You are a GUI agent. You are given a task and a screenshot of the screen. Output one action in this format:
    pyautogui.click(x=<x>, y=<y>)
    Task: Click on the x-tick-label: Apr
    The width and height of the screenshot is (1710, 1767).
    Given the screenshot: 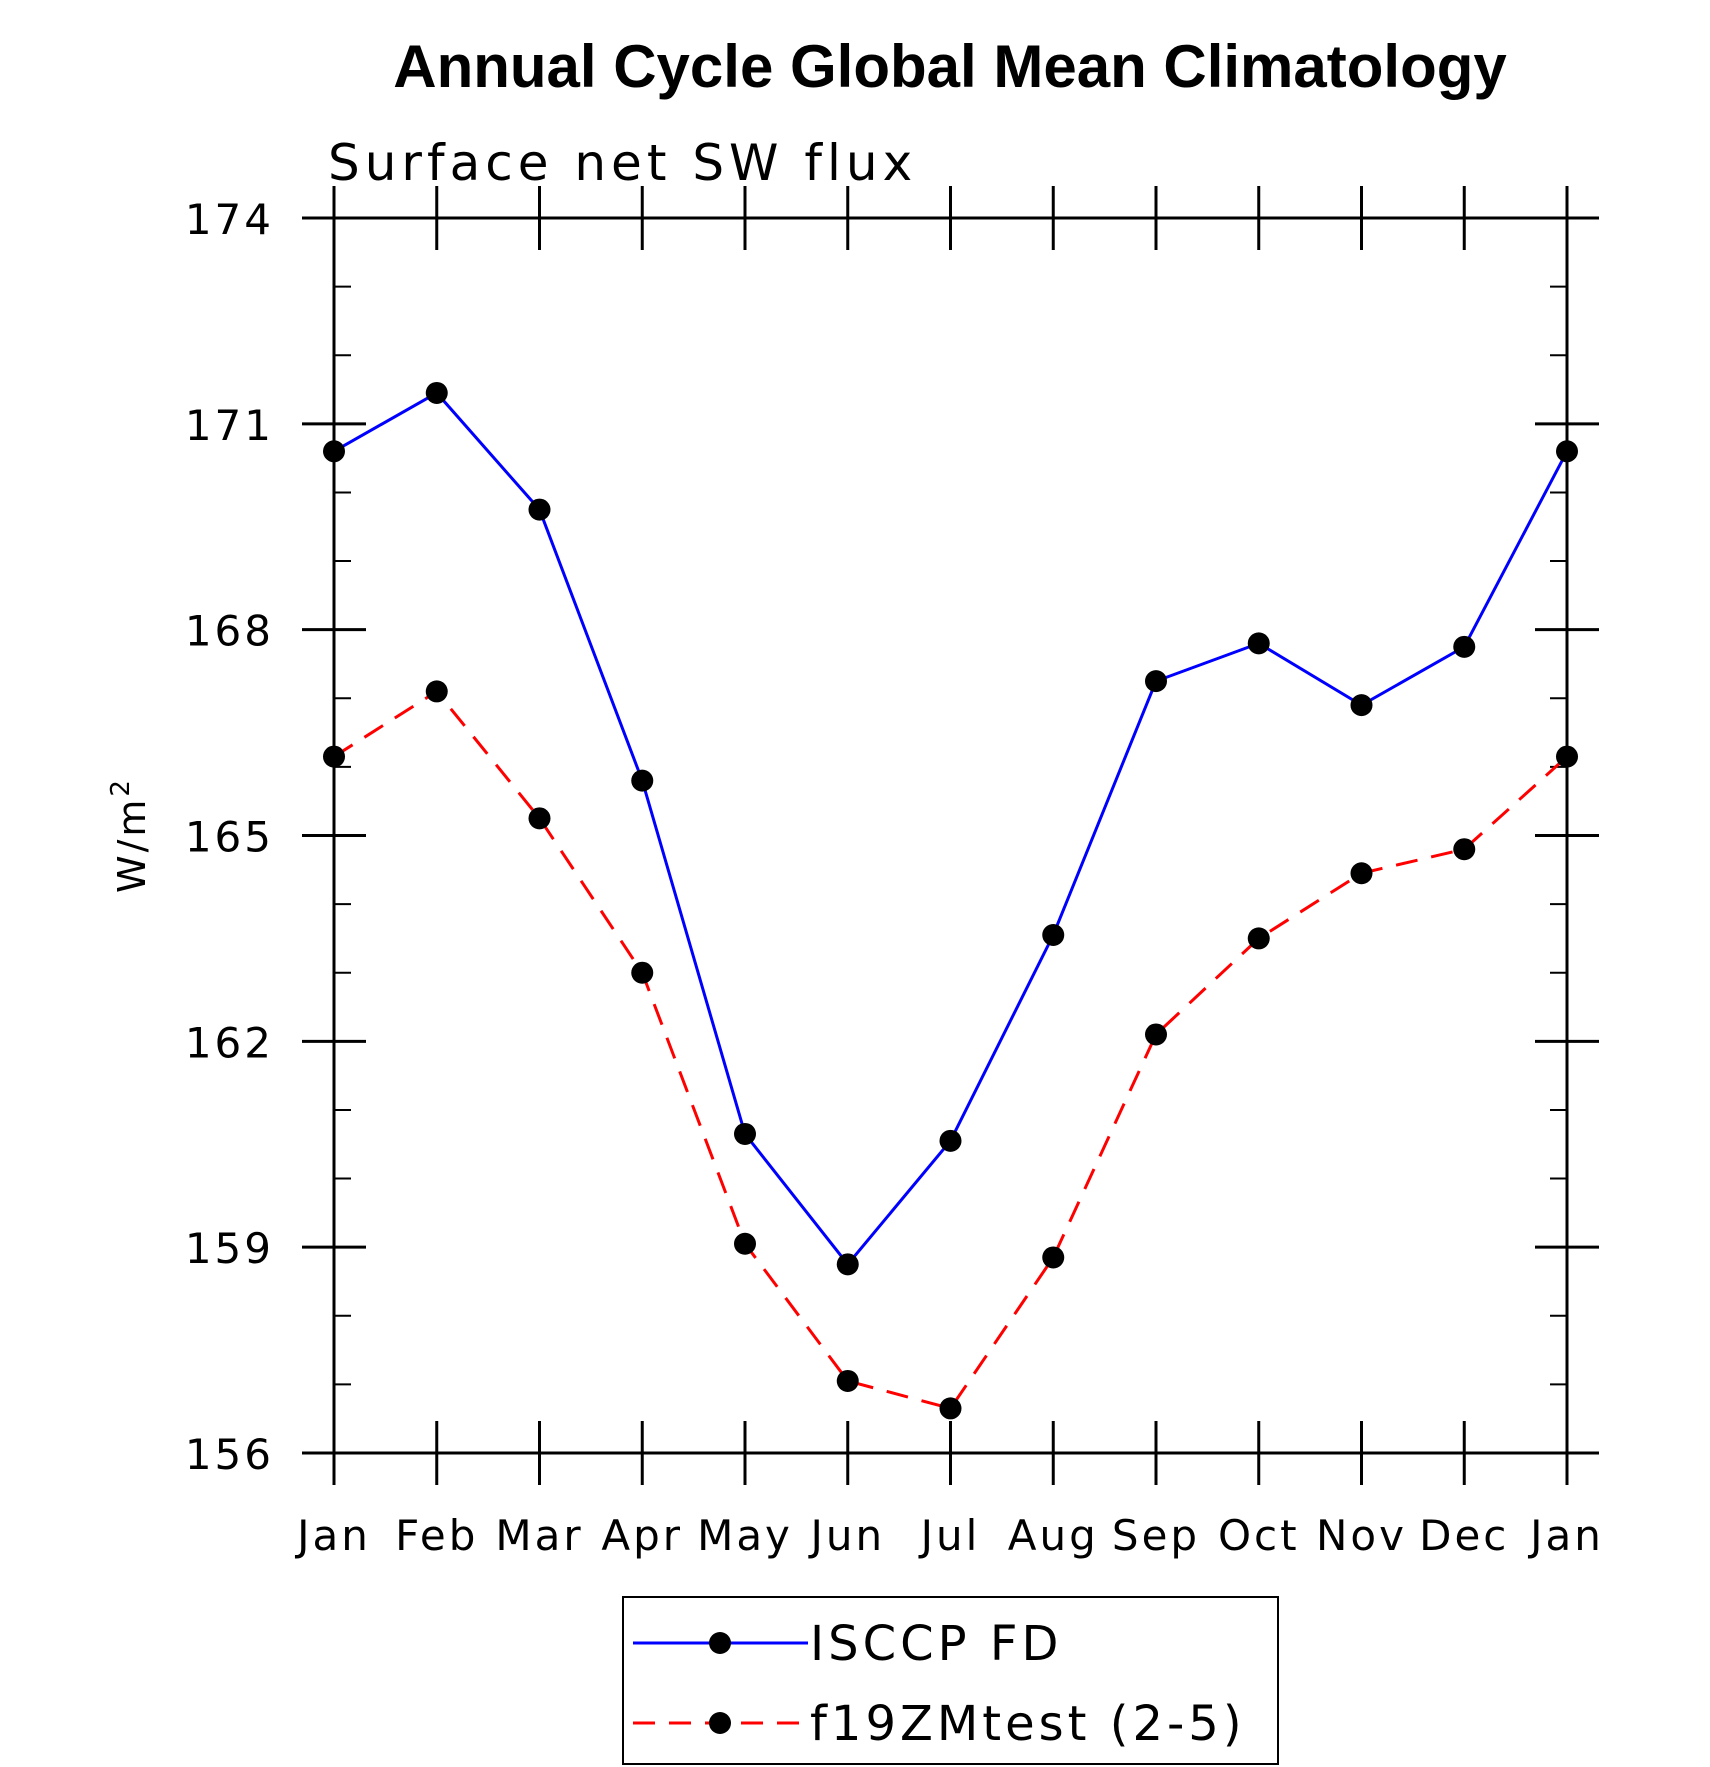 What is the action you would take?
    pyautogui.click(x=642, y=1535)
    